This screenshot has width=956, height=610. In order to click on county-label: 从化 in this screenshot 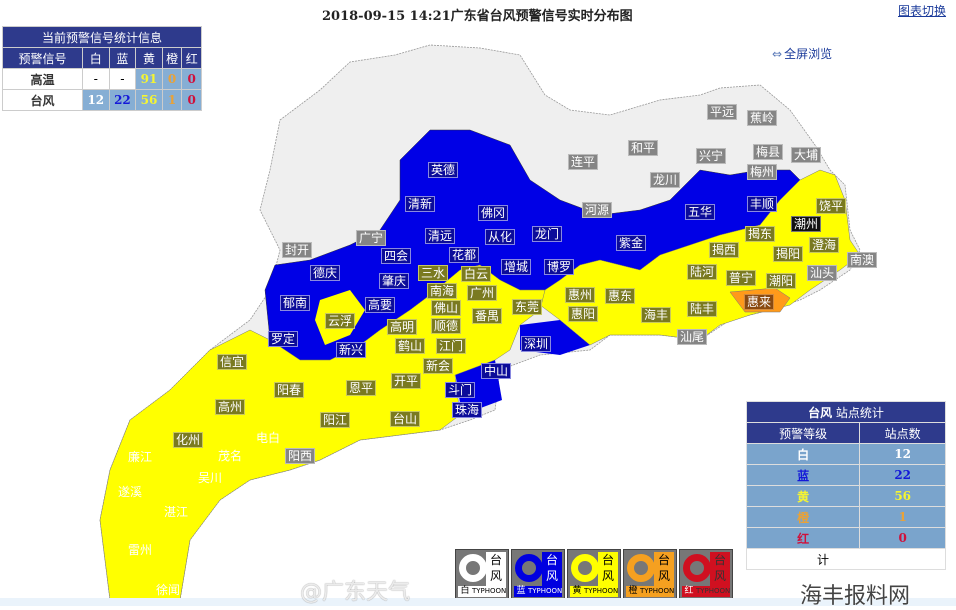, I will do `click(500, 237)`.